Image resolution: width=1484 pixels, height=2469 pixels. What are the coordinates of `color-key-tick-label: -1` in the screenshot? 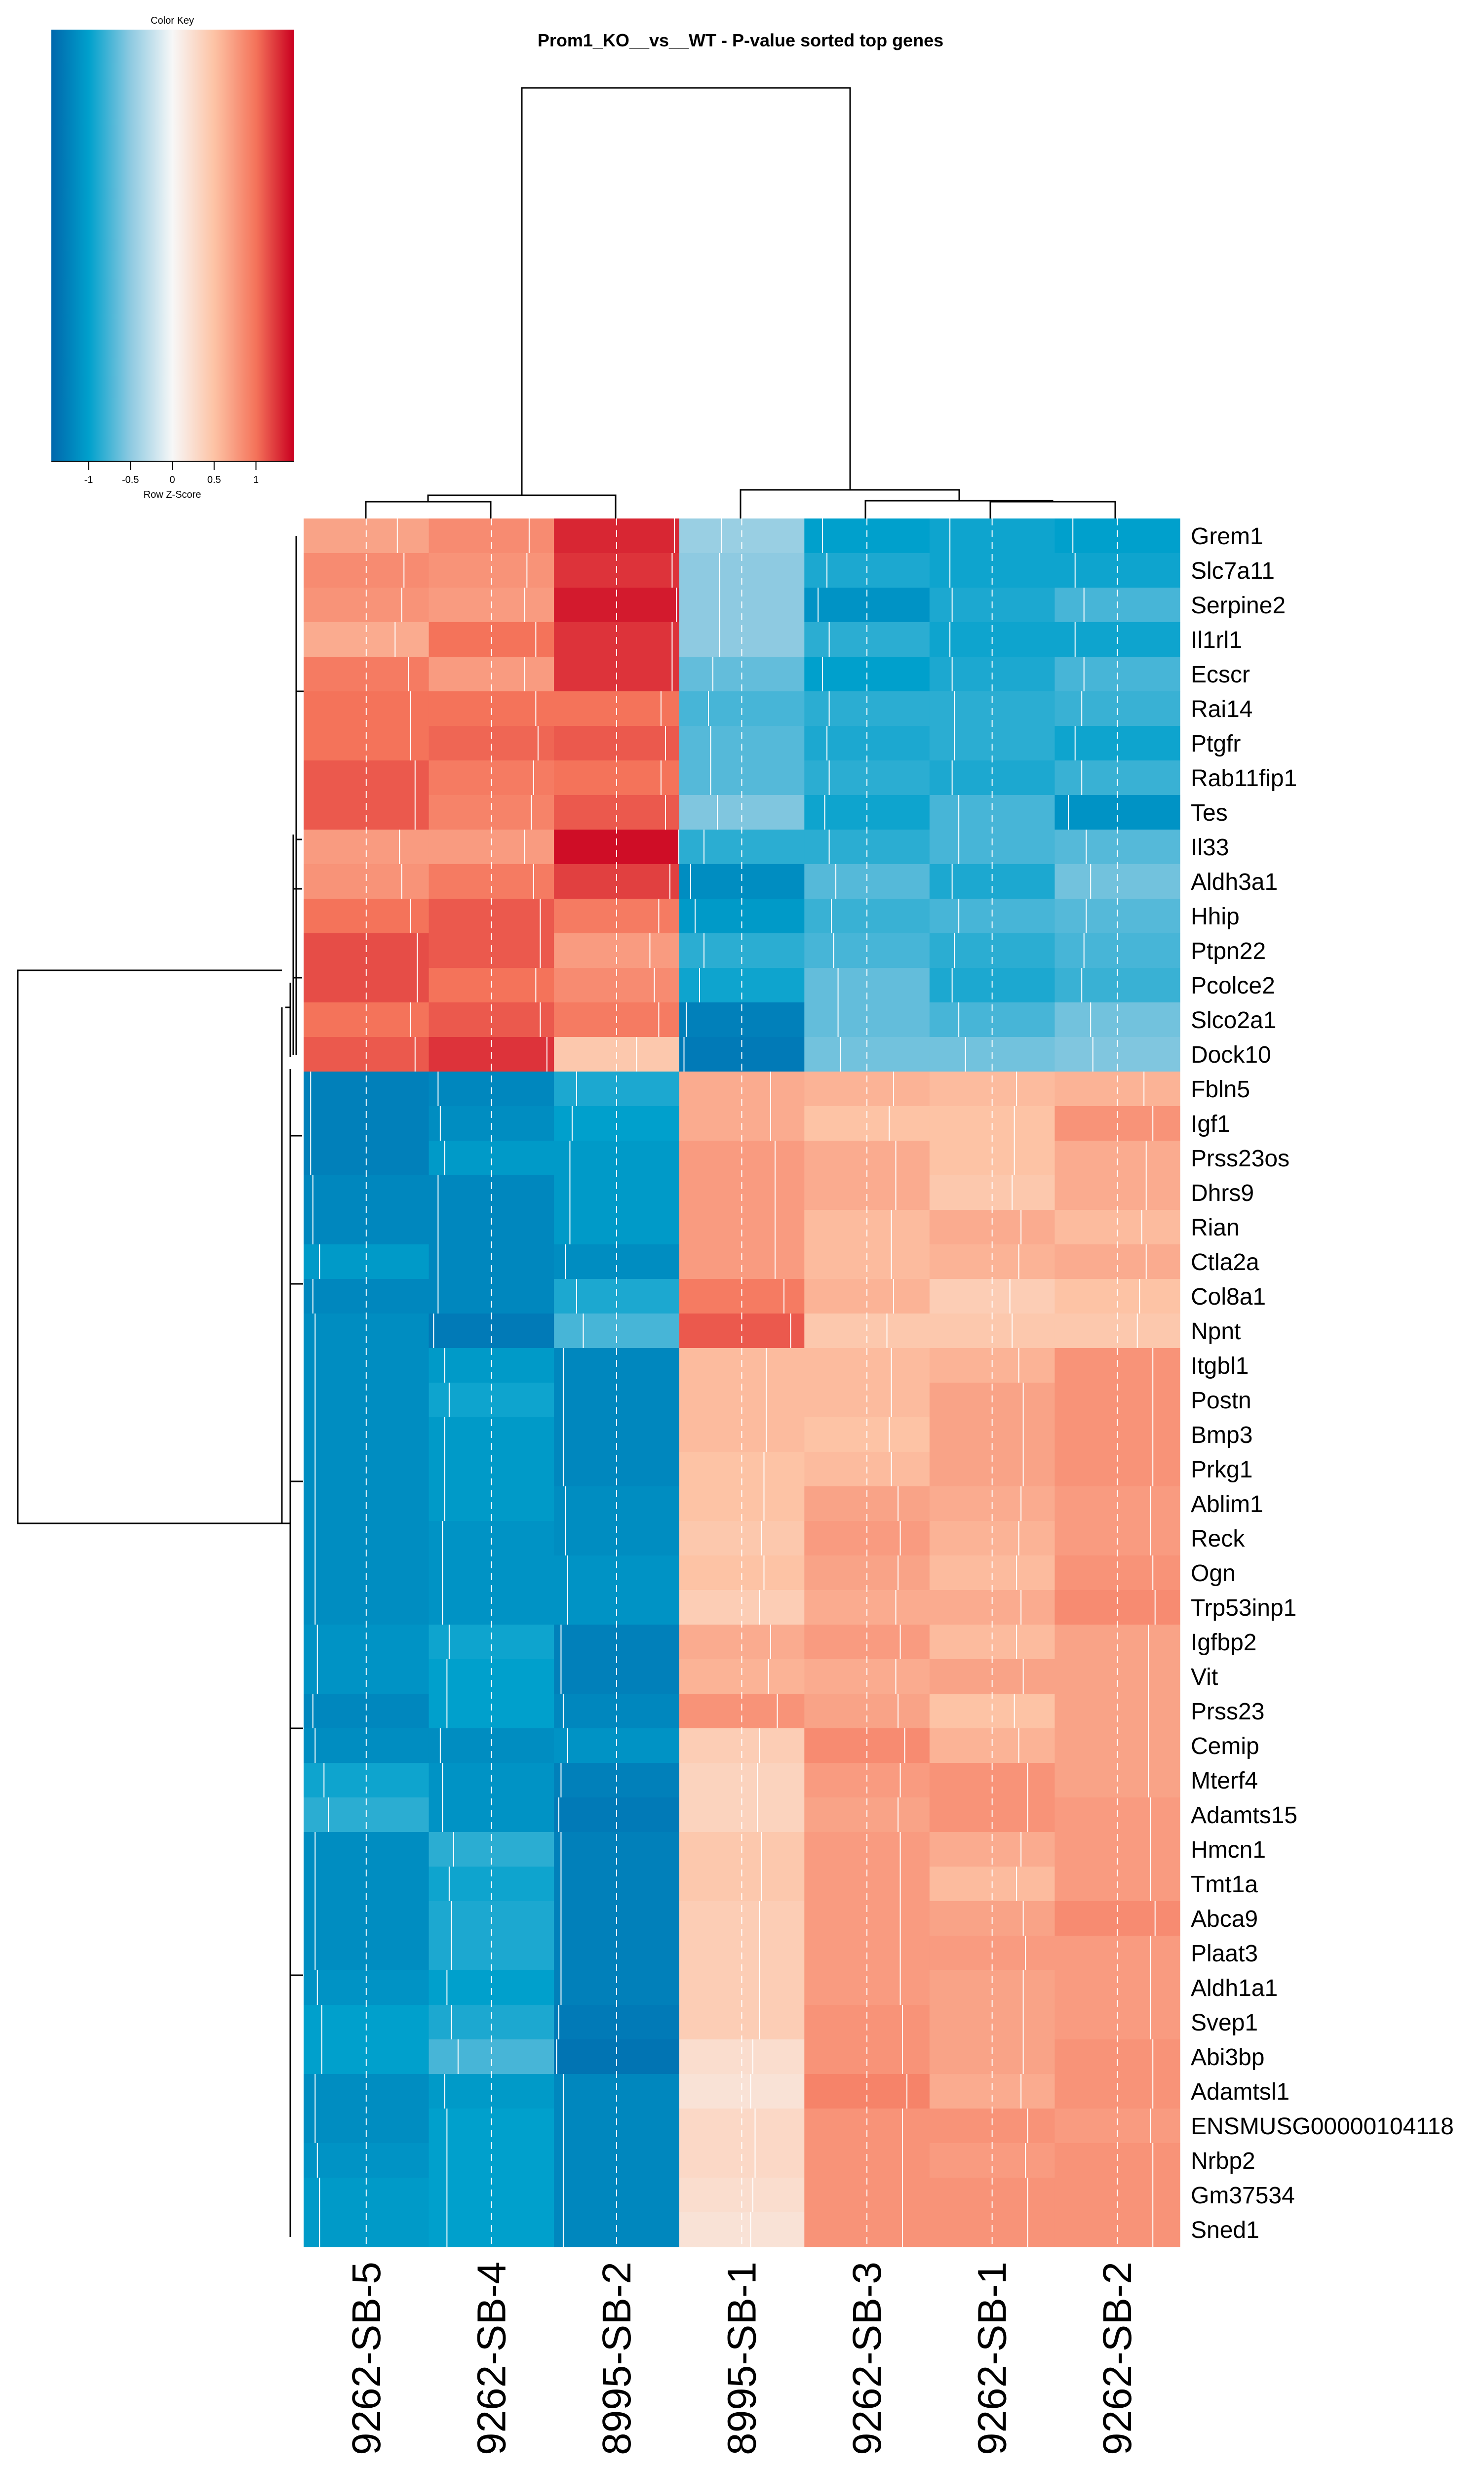 It's located at (89, 480).